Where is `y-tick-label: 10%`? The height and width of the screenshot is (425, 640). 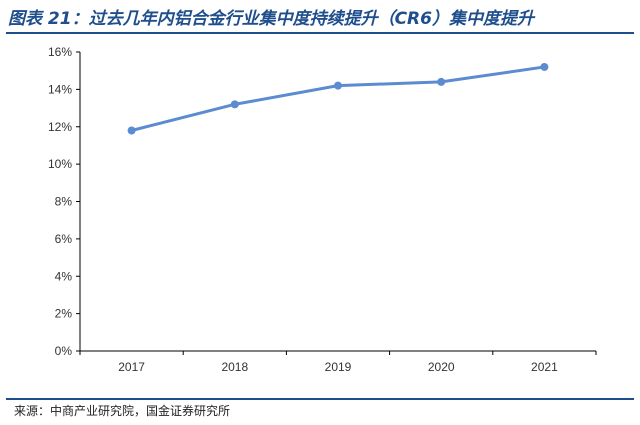 y-tick-label: 10% is located at coordinates (60, 164).